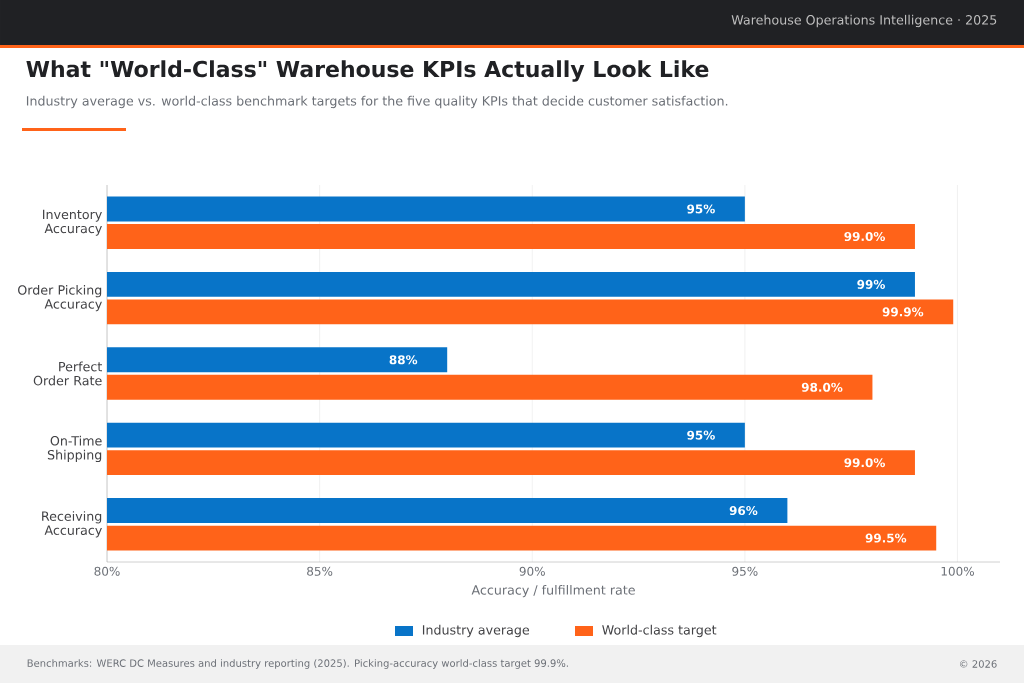 The width and height of the screenshot is (1024, 683). What do you see at coordinates (957, 571) in the screenshot?
I see `x-tick-label: 100%` at bounding box center [957, 571].